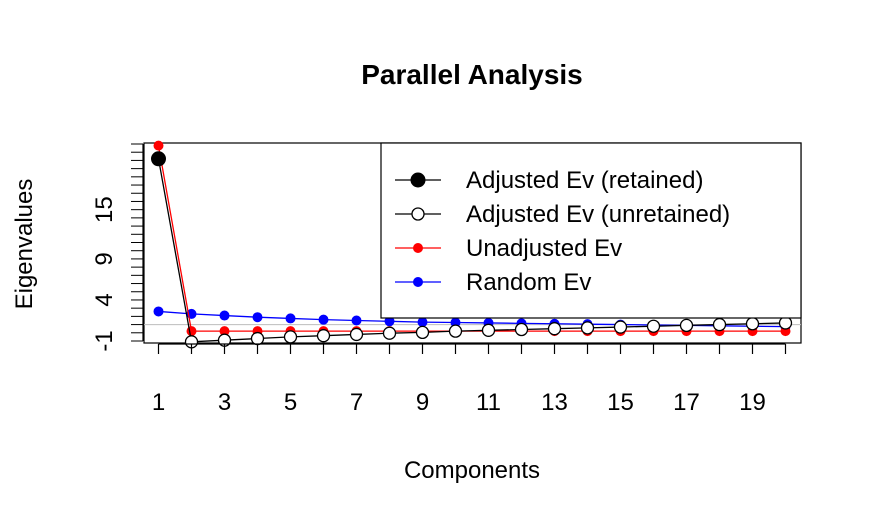  Describe the element at coordinates (598, 214) in the screenshot. I see `legend-label: Adjusted Ev (unretained)` at that location.